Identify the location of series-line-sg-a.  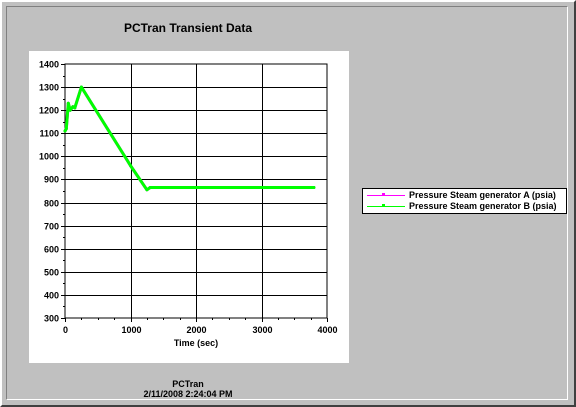
(189, 138).